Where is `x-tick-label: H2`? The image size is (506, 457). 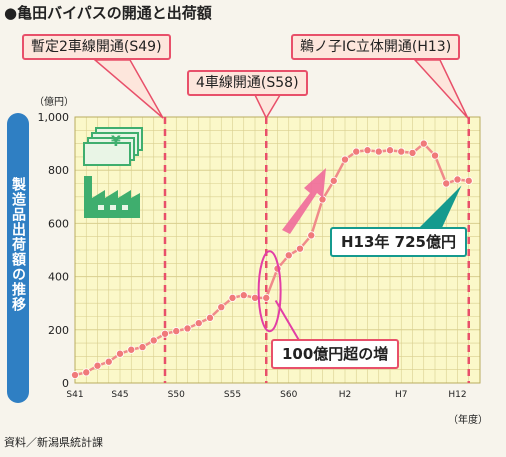
x-tick-label: H2 is located at coordinates (345, 395).